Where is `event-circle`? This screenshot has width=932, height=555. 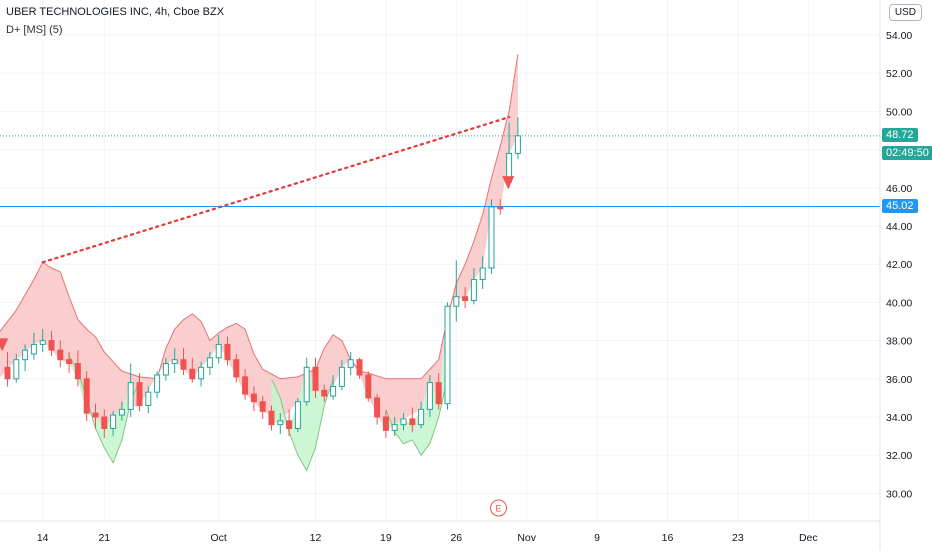 event-circle is located at coordinates (499, 508).